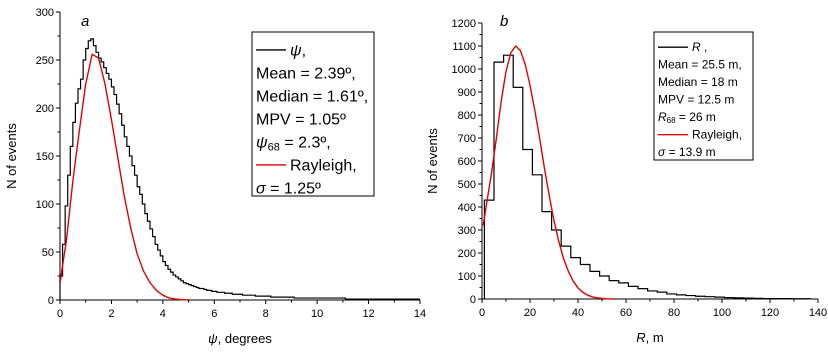  Describe the element at coordinates (213, 338) in the screenshot. I see `x-axis-title-symbol: ψ` at that location.